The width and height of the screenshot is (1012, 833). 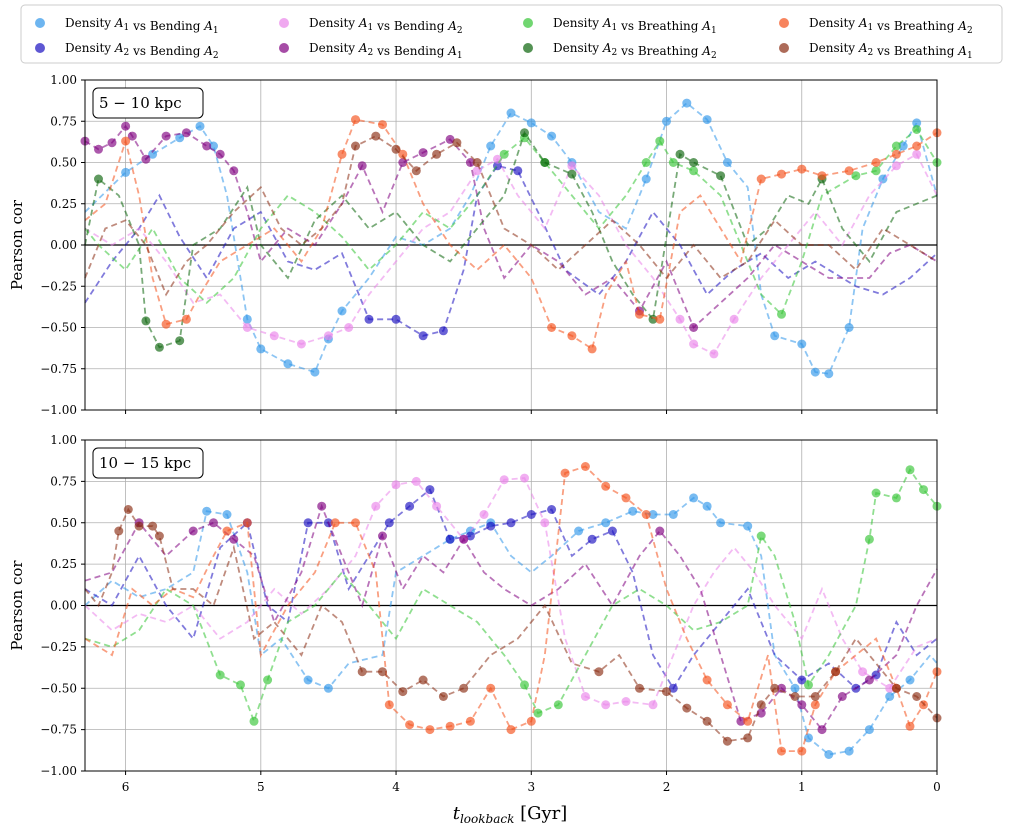 I want to click on x-tick-label: 5, so click(x=261, y=787).